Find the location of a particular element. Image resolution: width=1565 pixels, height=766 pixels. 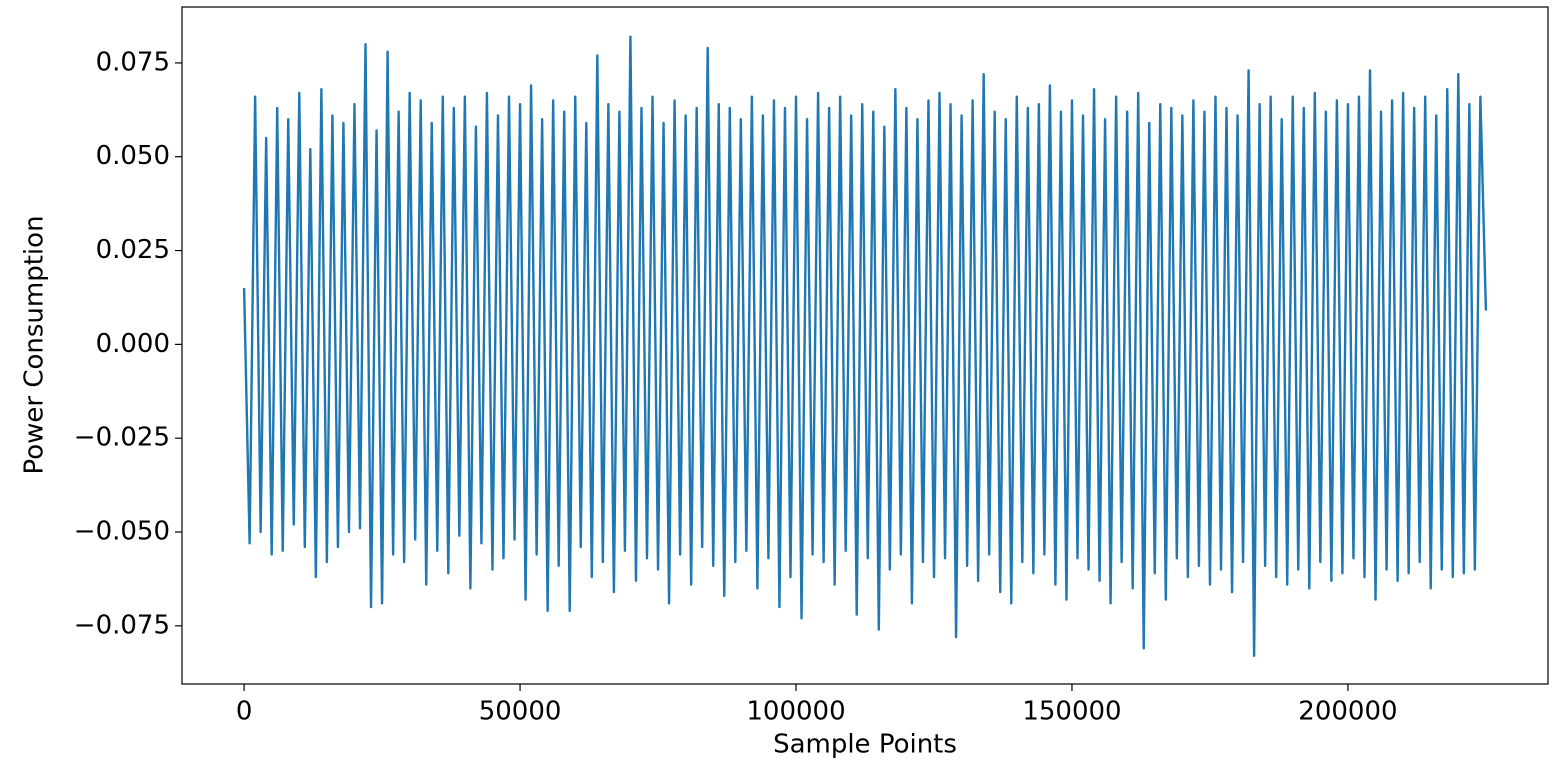

x-tick-label: 100000 is located at coordinates (795, 712).